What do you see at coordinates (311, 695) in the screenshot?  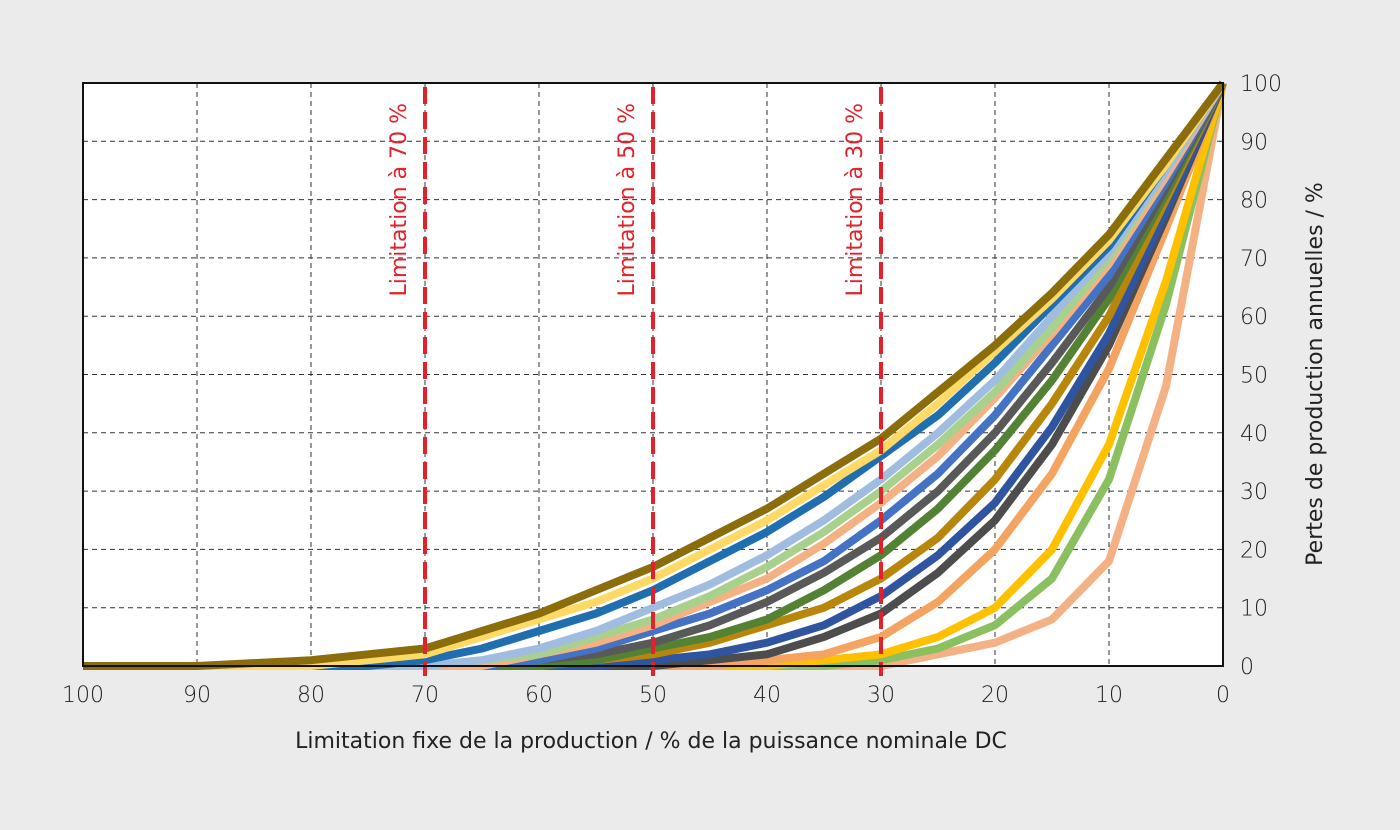 I see `x-tick-label: 80` at bounding box center [311, 695].